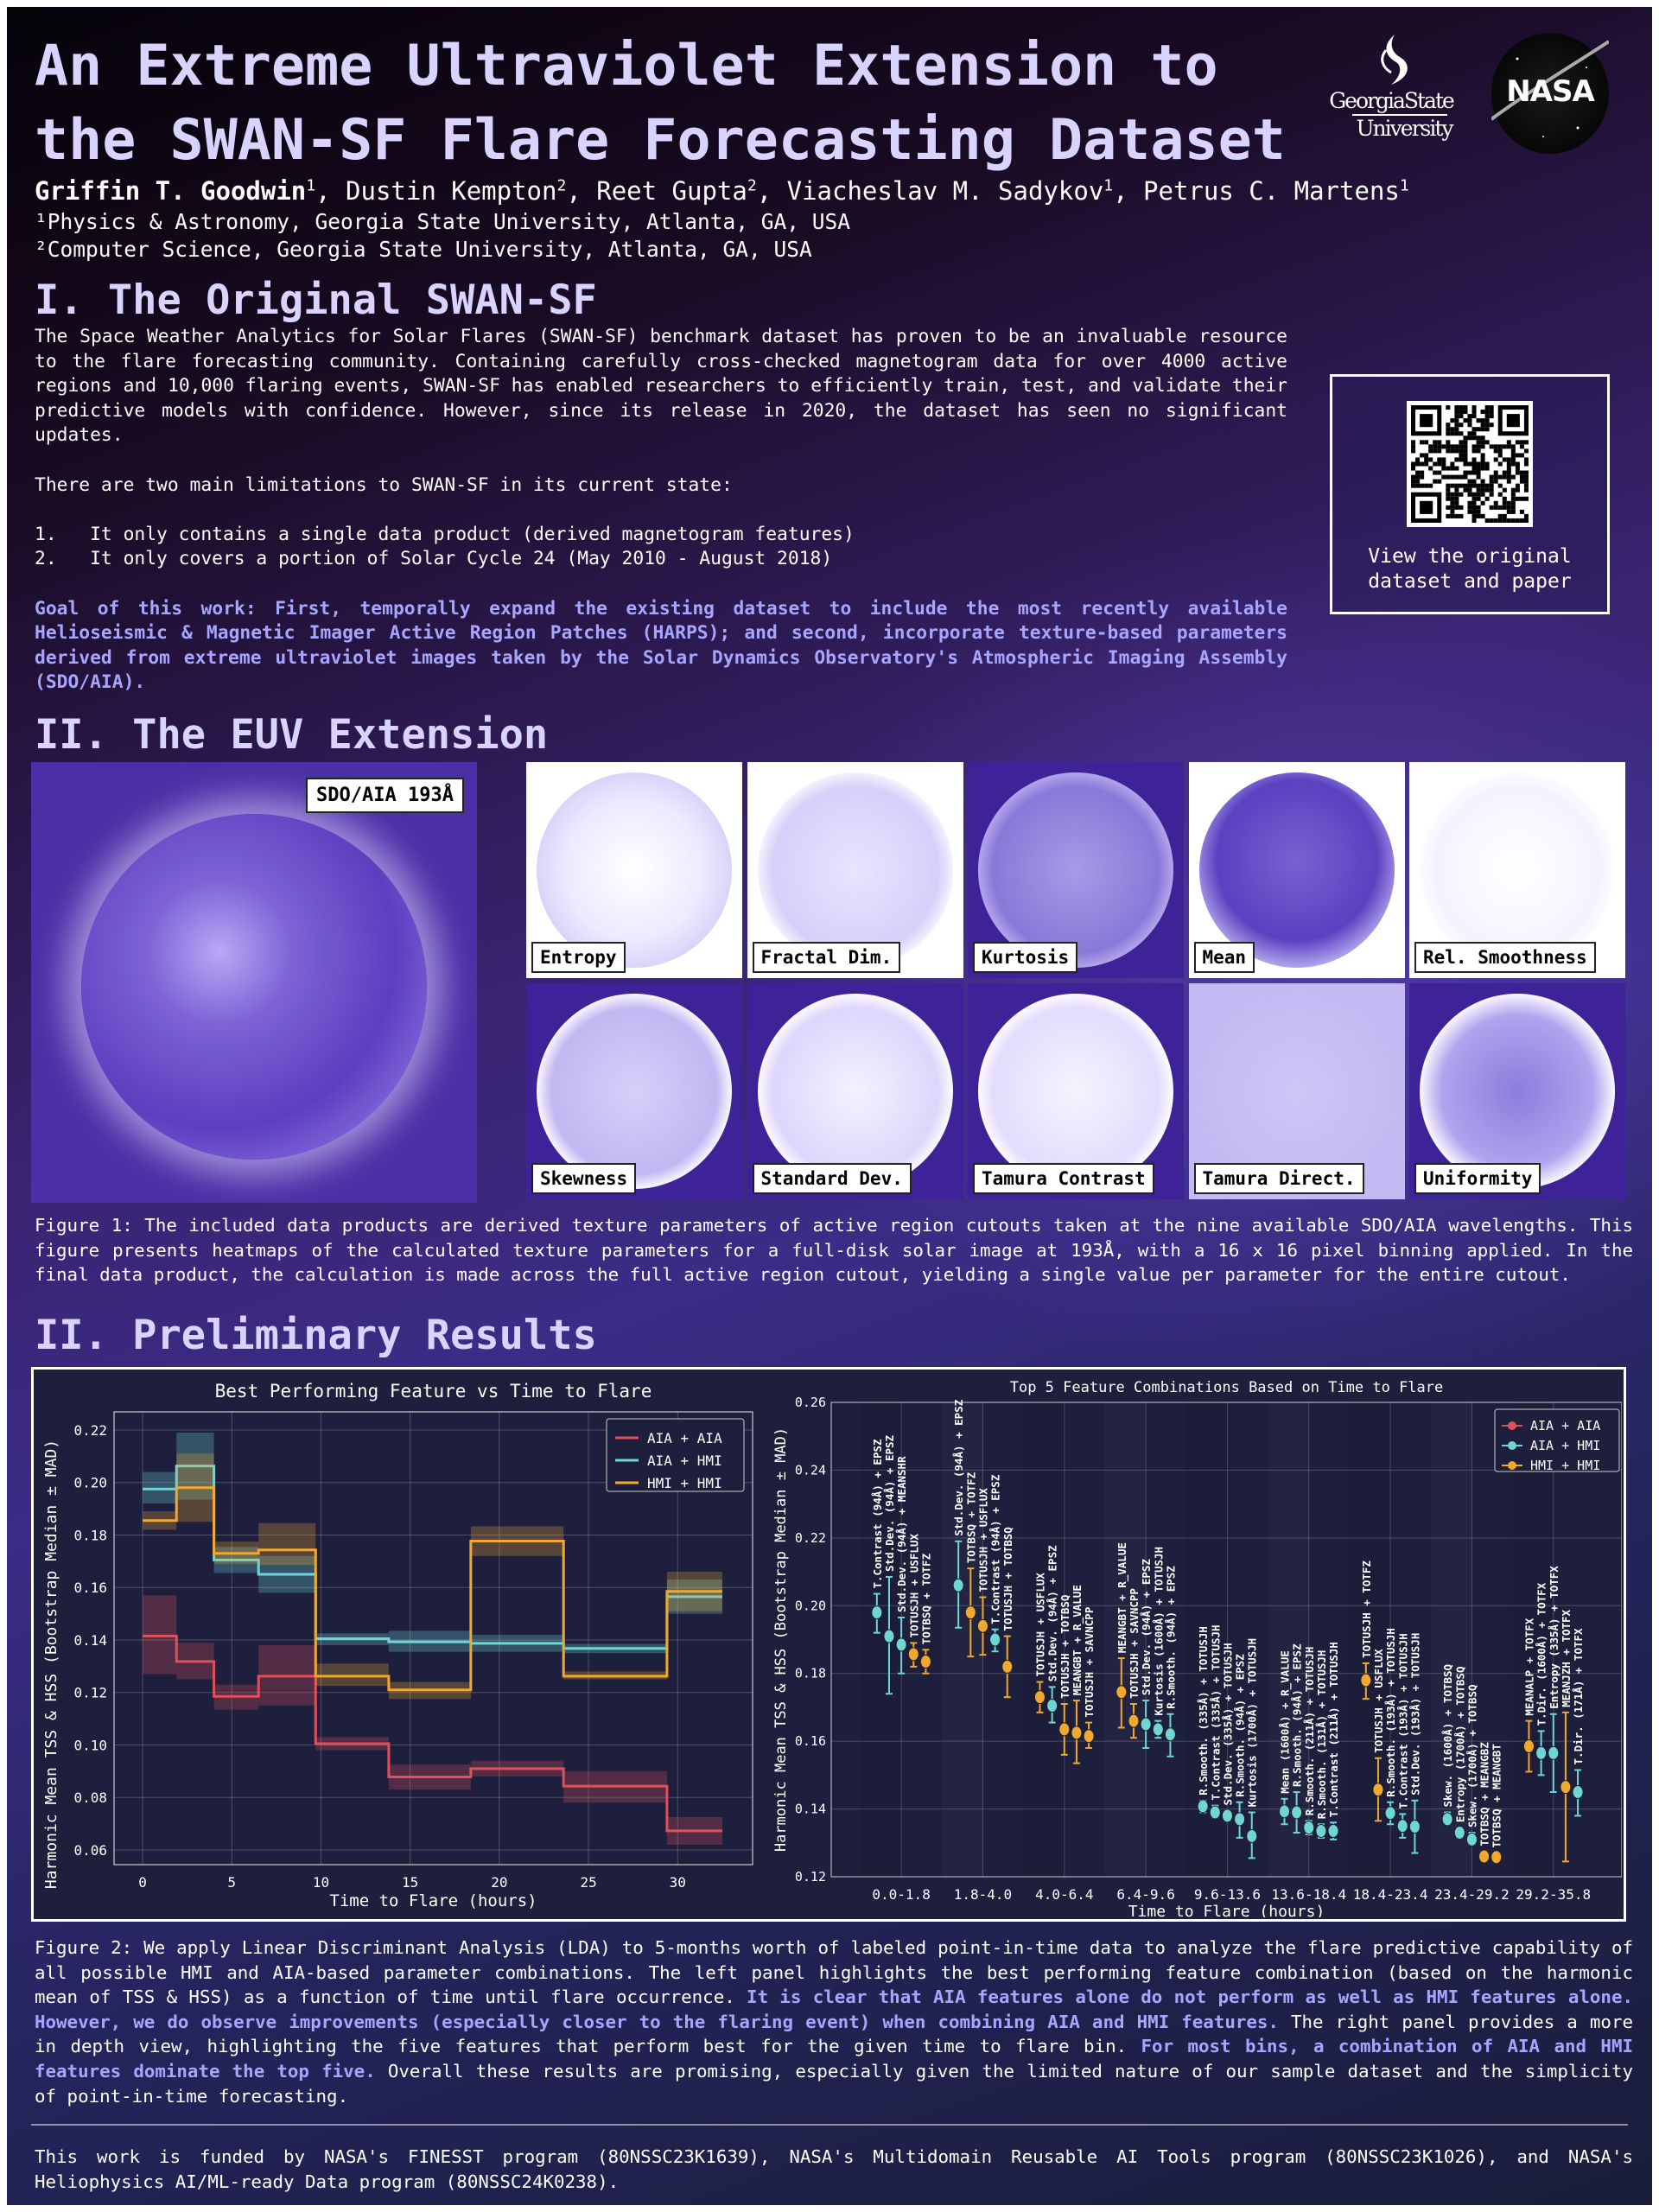  Describe the element at coordinates (316, 300) in the screenshot. I see `section-1-heading: I. The Original SWAN-SF` at that location.